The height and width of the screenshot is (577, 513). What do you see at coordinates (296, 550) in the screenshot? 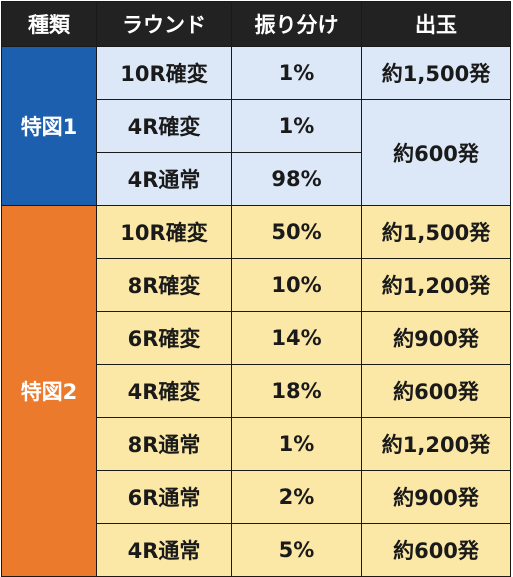
I see `ratio-cell: 5%` at bounding box center [296, 550].